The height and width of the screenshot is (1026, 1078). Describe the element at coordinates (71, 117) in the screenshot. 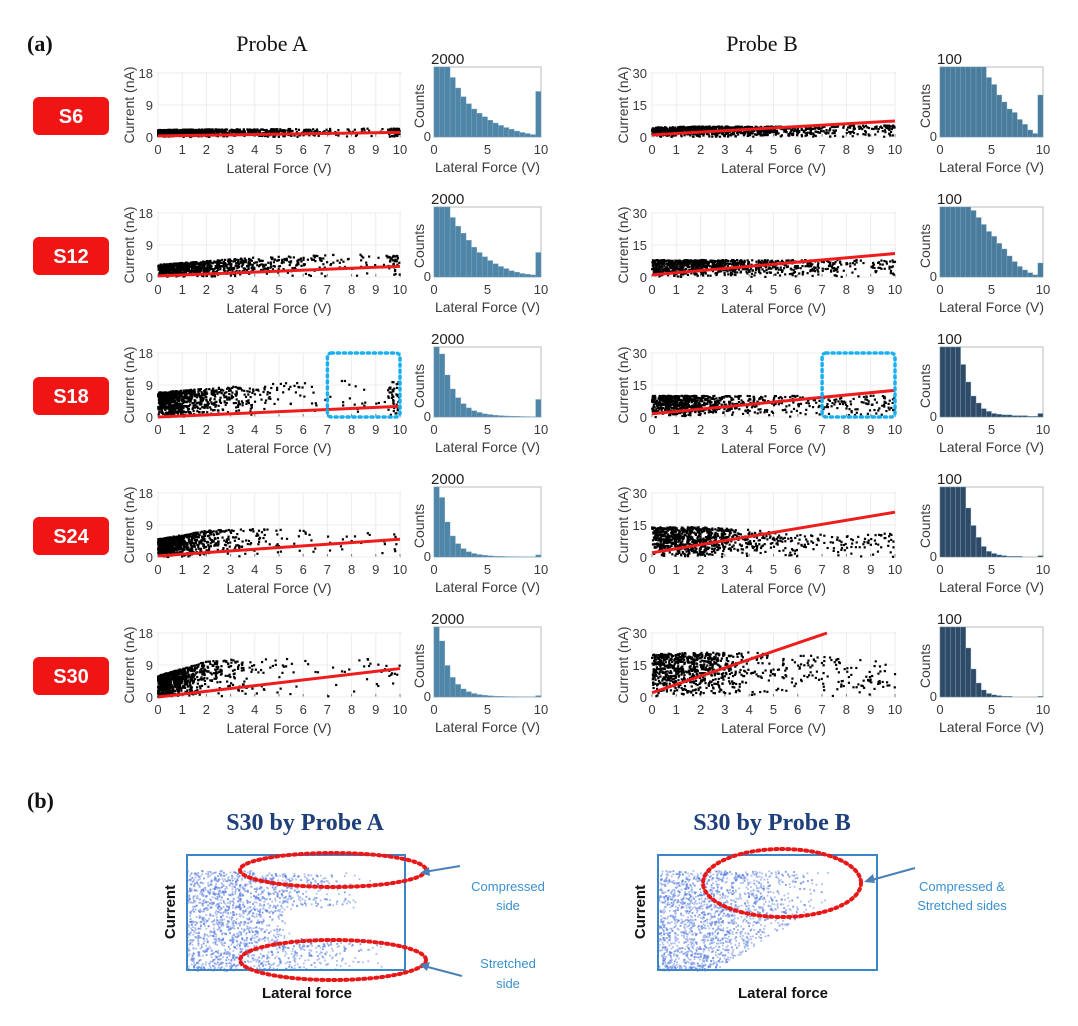

I see `sample-label: S6` at that location.